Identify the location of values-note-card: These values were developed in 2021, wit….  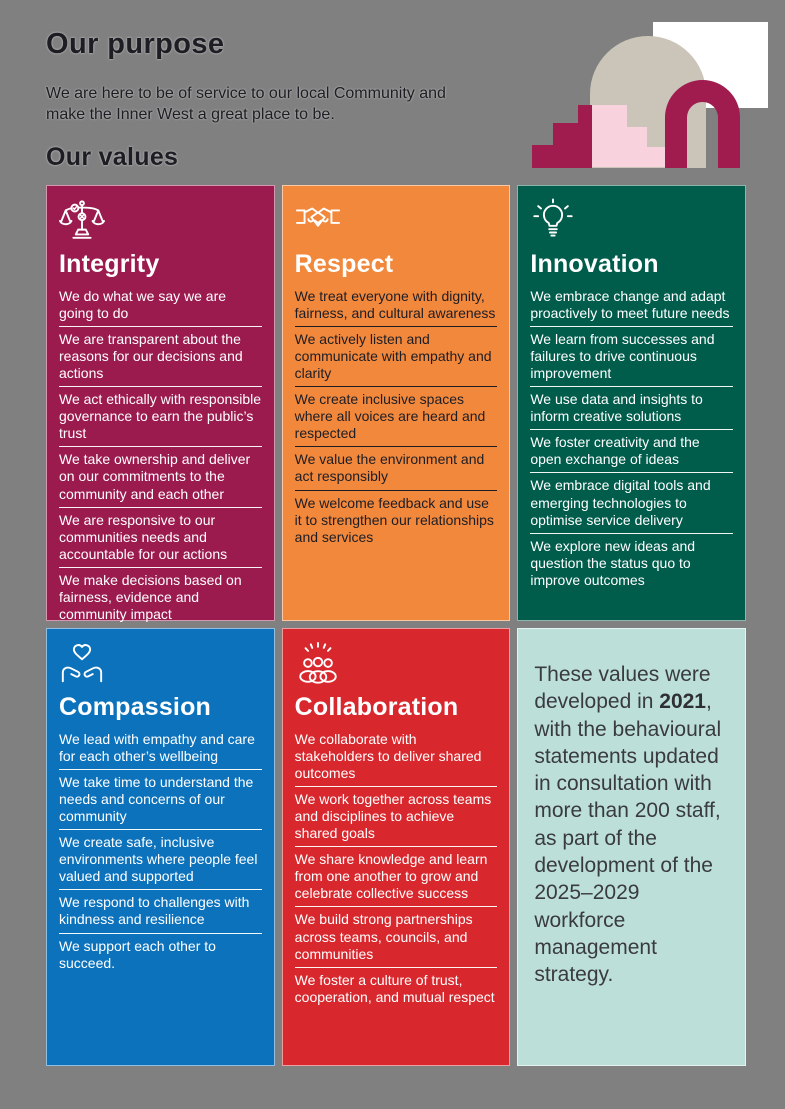
(631, 847).